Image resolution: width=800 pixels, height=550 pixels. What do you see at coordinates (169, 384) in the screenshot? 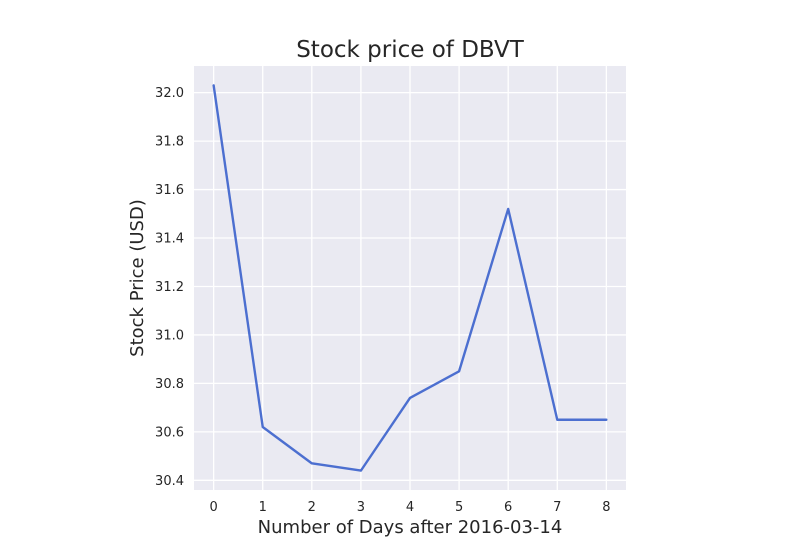
I see `y-tick-label: 30.8` at bounding box center [169, 384].